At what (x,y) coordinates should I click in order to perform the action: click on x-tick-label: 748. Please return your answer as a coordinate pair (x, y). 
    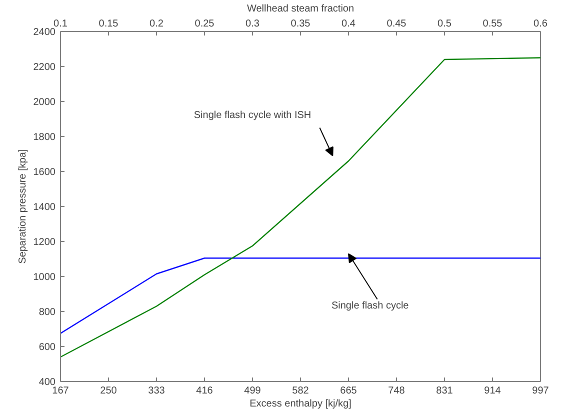
    Looking at the image, I should click on (397, 391).